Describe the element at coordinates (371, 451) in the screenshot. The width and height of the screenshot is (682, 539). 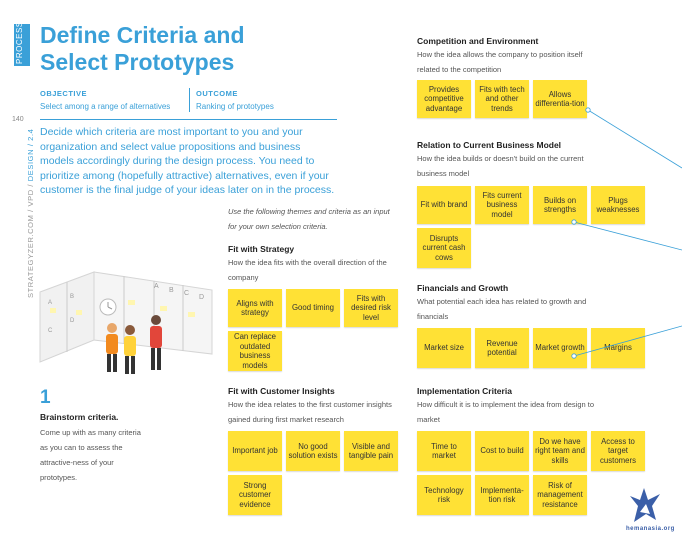
I see `note-visible-and-tangible-pain: Visible and tangible pain` at that location.